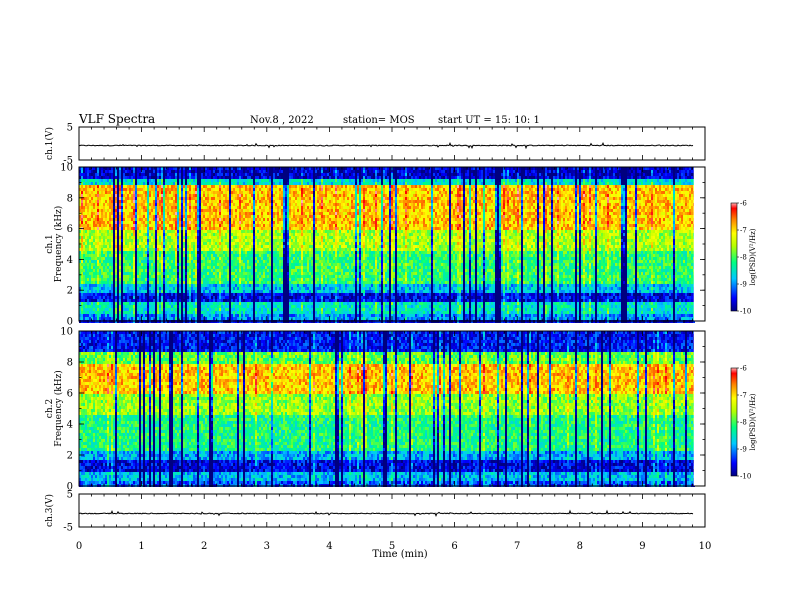 The image size is (792, 612). What do you see at coordinates (70, 229) in the screenshot?
I see `ch1-spectrogram-ytick-label: 6` at bounding box center [70, 229].